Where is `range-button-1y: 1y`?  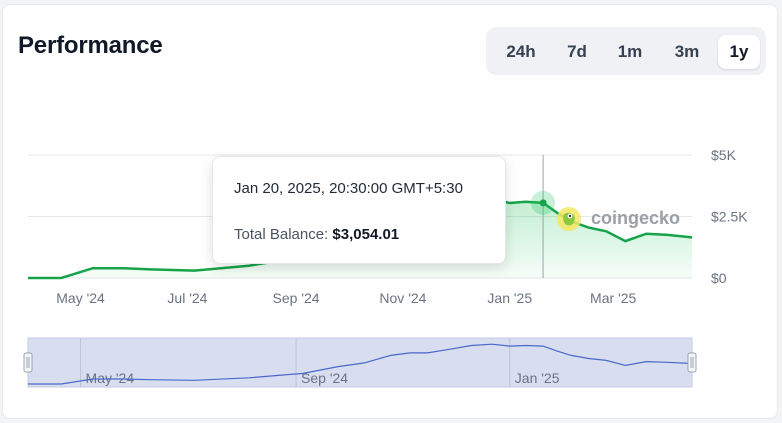 range-button-1y: 1y is located at coordinates (739, 52).